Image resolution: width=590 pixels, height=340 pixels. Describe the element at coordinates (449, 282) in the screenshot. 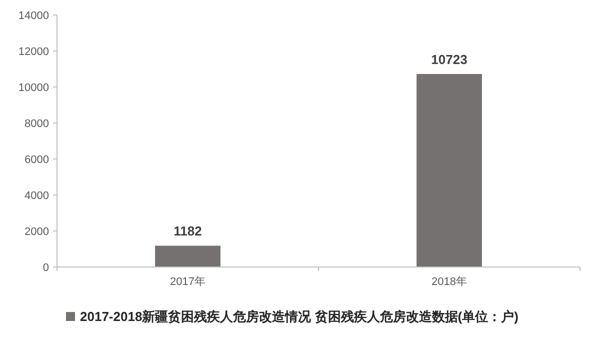

I see `x-tick-label: 2018年` at that location.